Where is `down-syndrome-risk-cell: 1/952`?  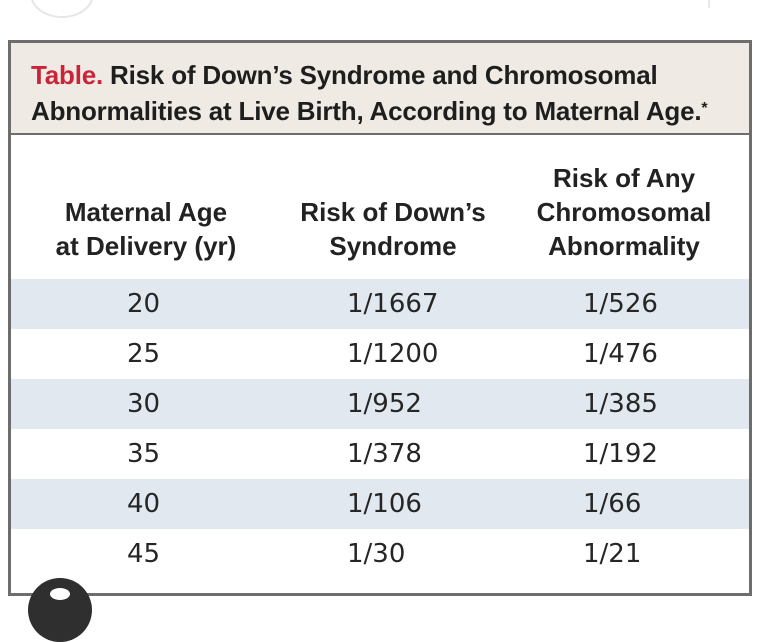 down-syndrome-risk-cell: 1/952 is located at coordinates (384, 404).